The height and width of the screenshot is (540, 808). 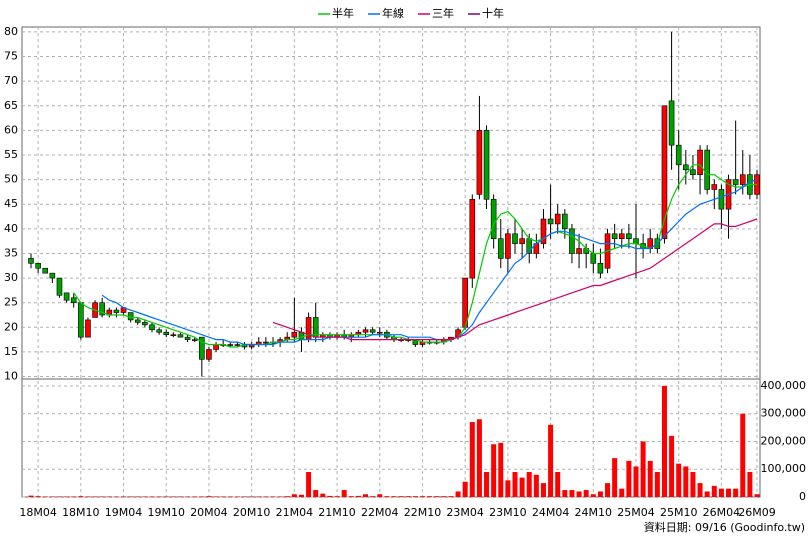 I want to click on y-tick-label: 20, so click(x=11, y=326).